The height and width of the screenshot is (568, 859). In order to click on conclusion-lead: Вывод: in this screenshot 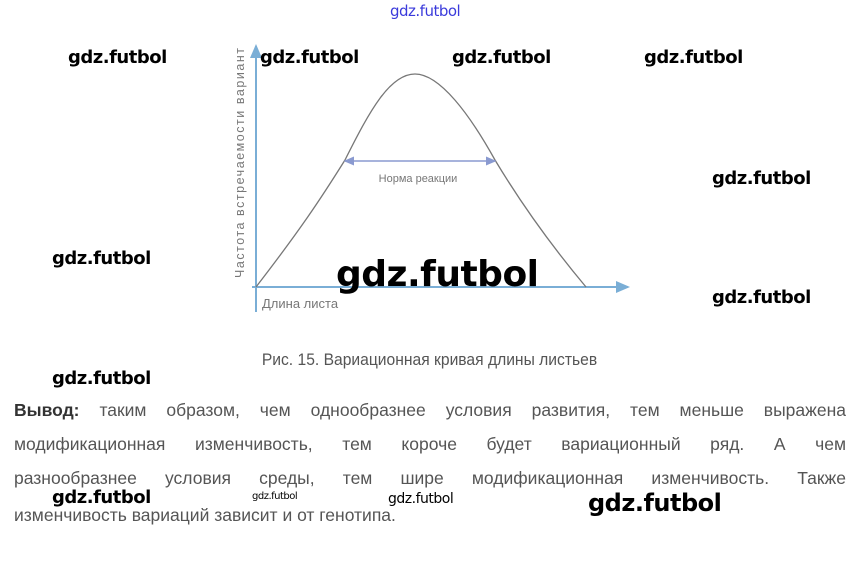, I will do `click(47, 410)`.